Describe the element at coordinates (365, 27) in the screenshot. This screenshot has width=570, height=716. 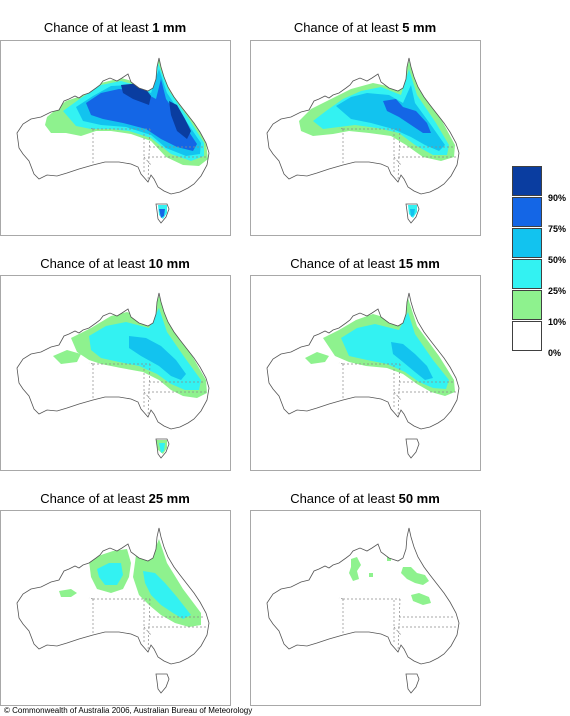
I see `panel-title: Chance of at least 5 mm` at that location.